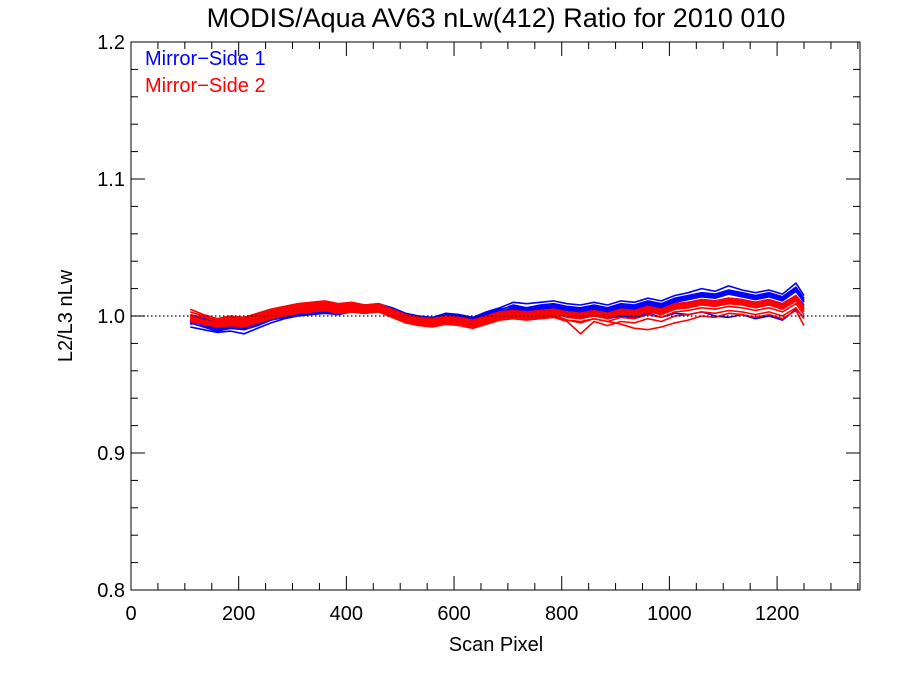 The image size is (900, 675). I want to click on series-group, so click(497, 308).